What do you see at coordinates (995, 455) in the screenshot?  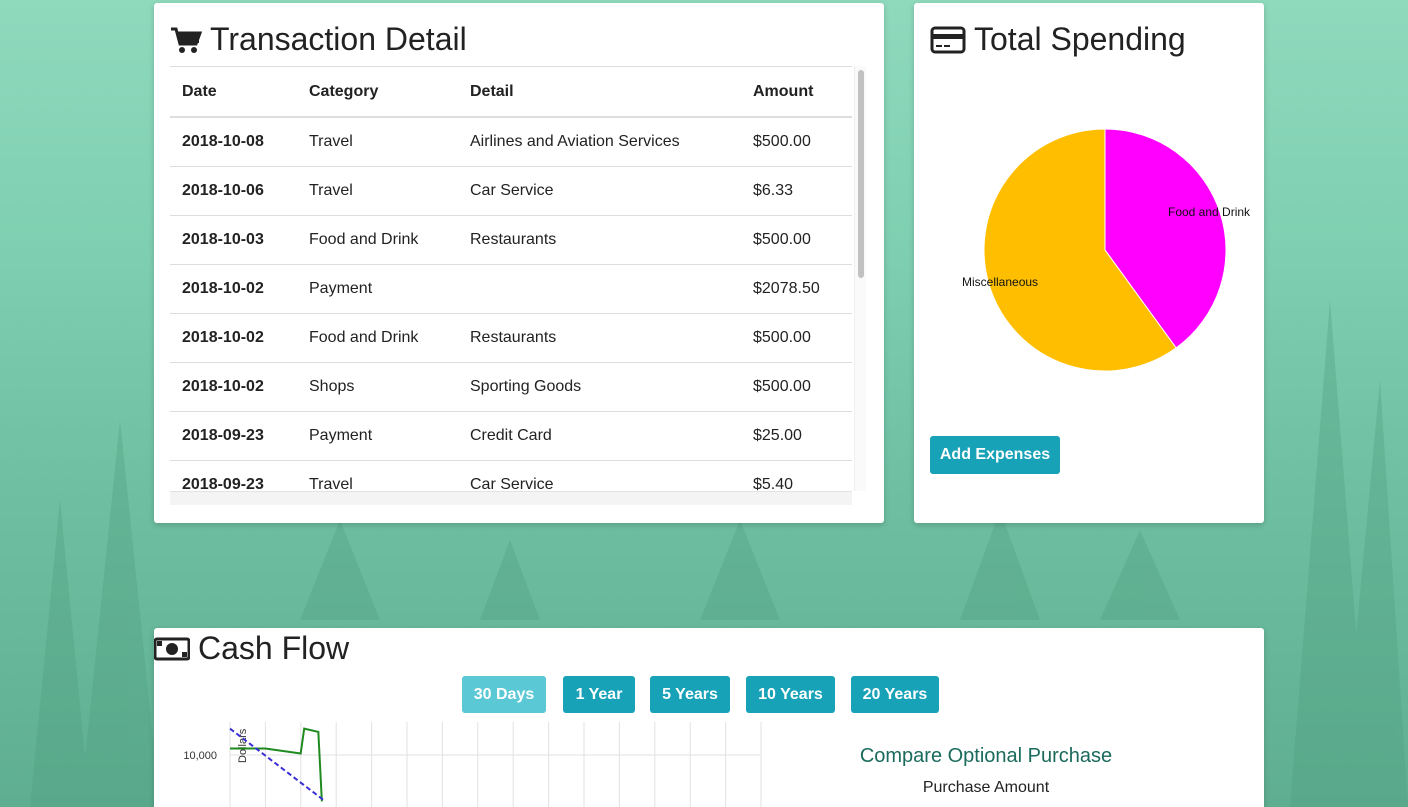 I see `add-expenses-button: Add Expenses` at bounding box center [995, 455].